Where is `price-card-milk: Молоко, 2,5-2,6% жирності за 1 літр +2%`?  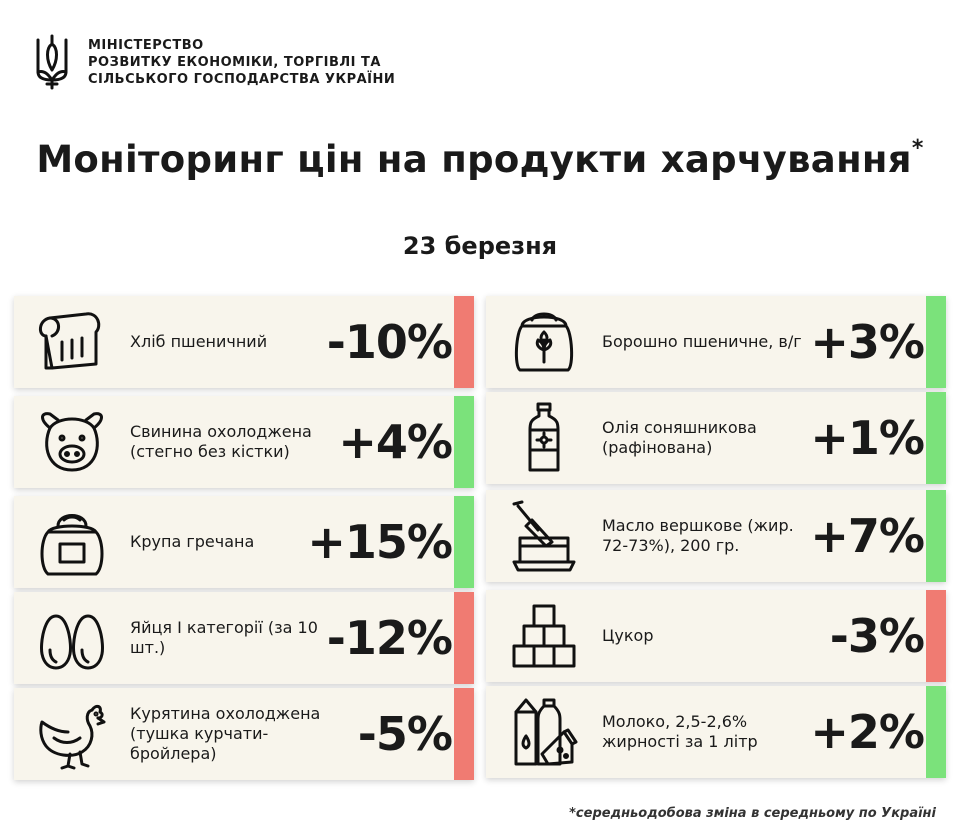
price-card-milk: Молоко, 2,5-2,6% жирності за 1 літр +2% is located at coordinates (716, 732).